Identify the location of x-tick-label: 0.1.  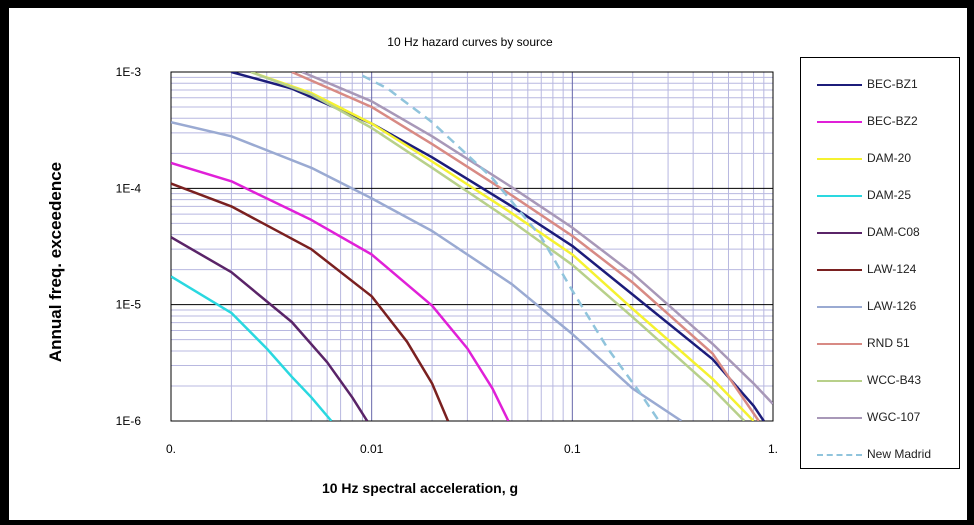
(572, 449).